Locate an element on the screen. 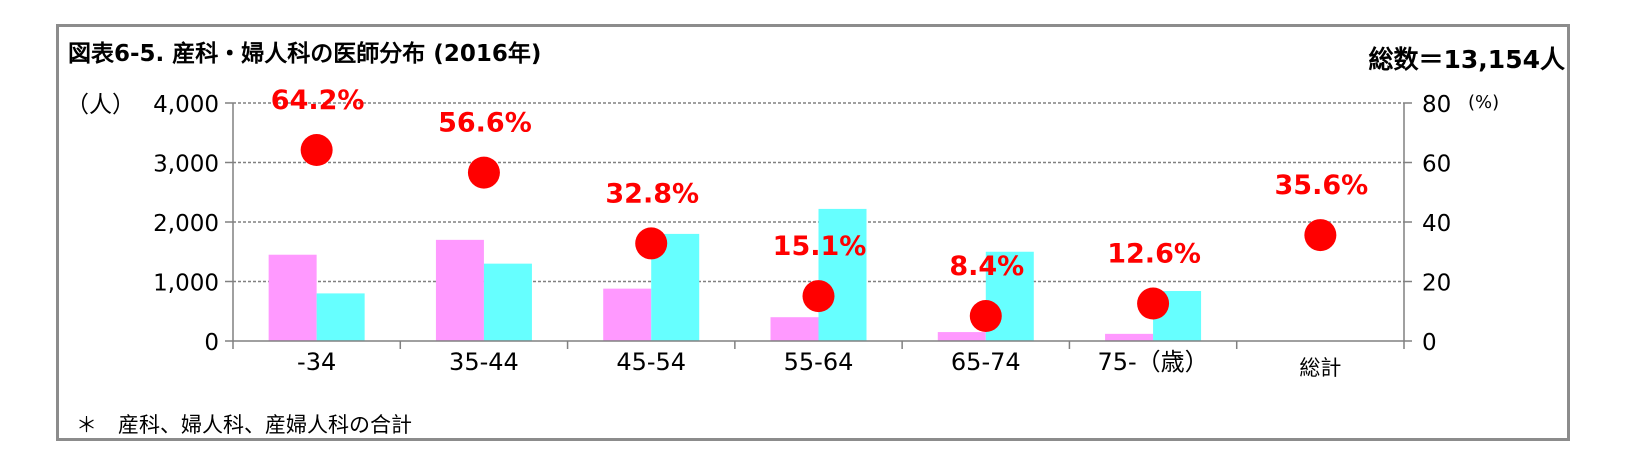 The width and height of the screenshot is (1635, 458). left-tick-label: 0 is located at coordinates (211, 343).